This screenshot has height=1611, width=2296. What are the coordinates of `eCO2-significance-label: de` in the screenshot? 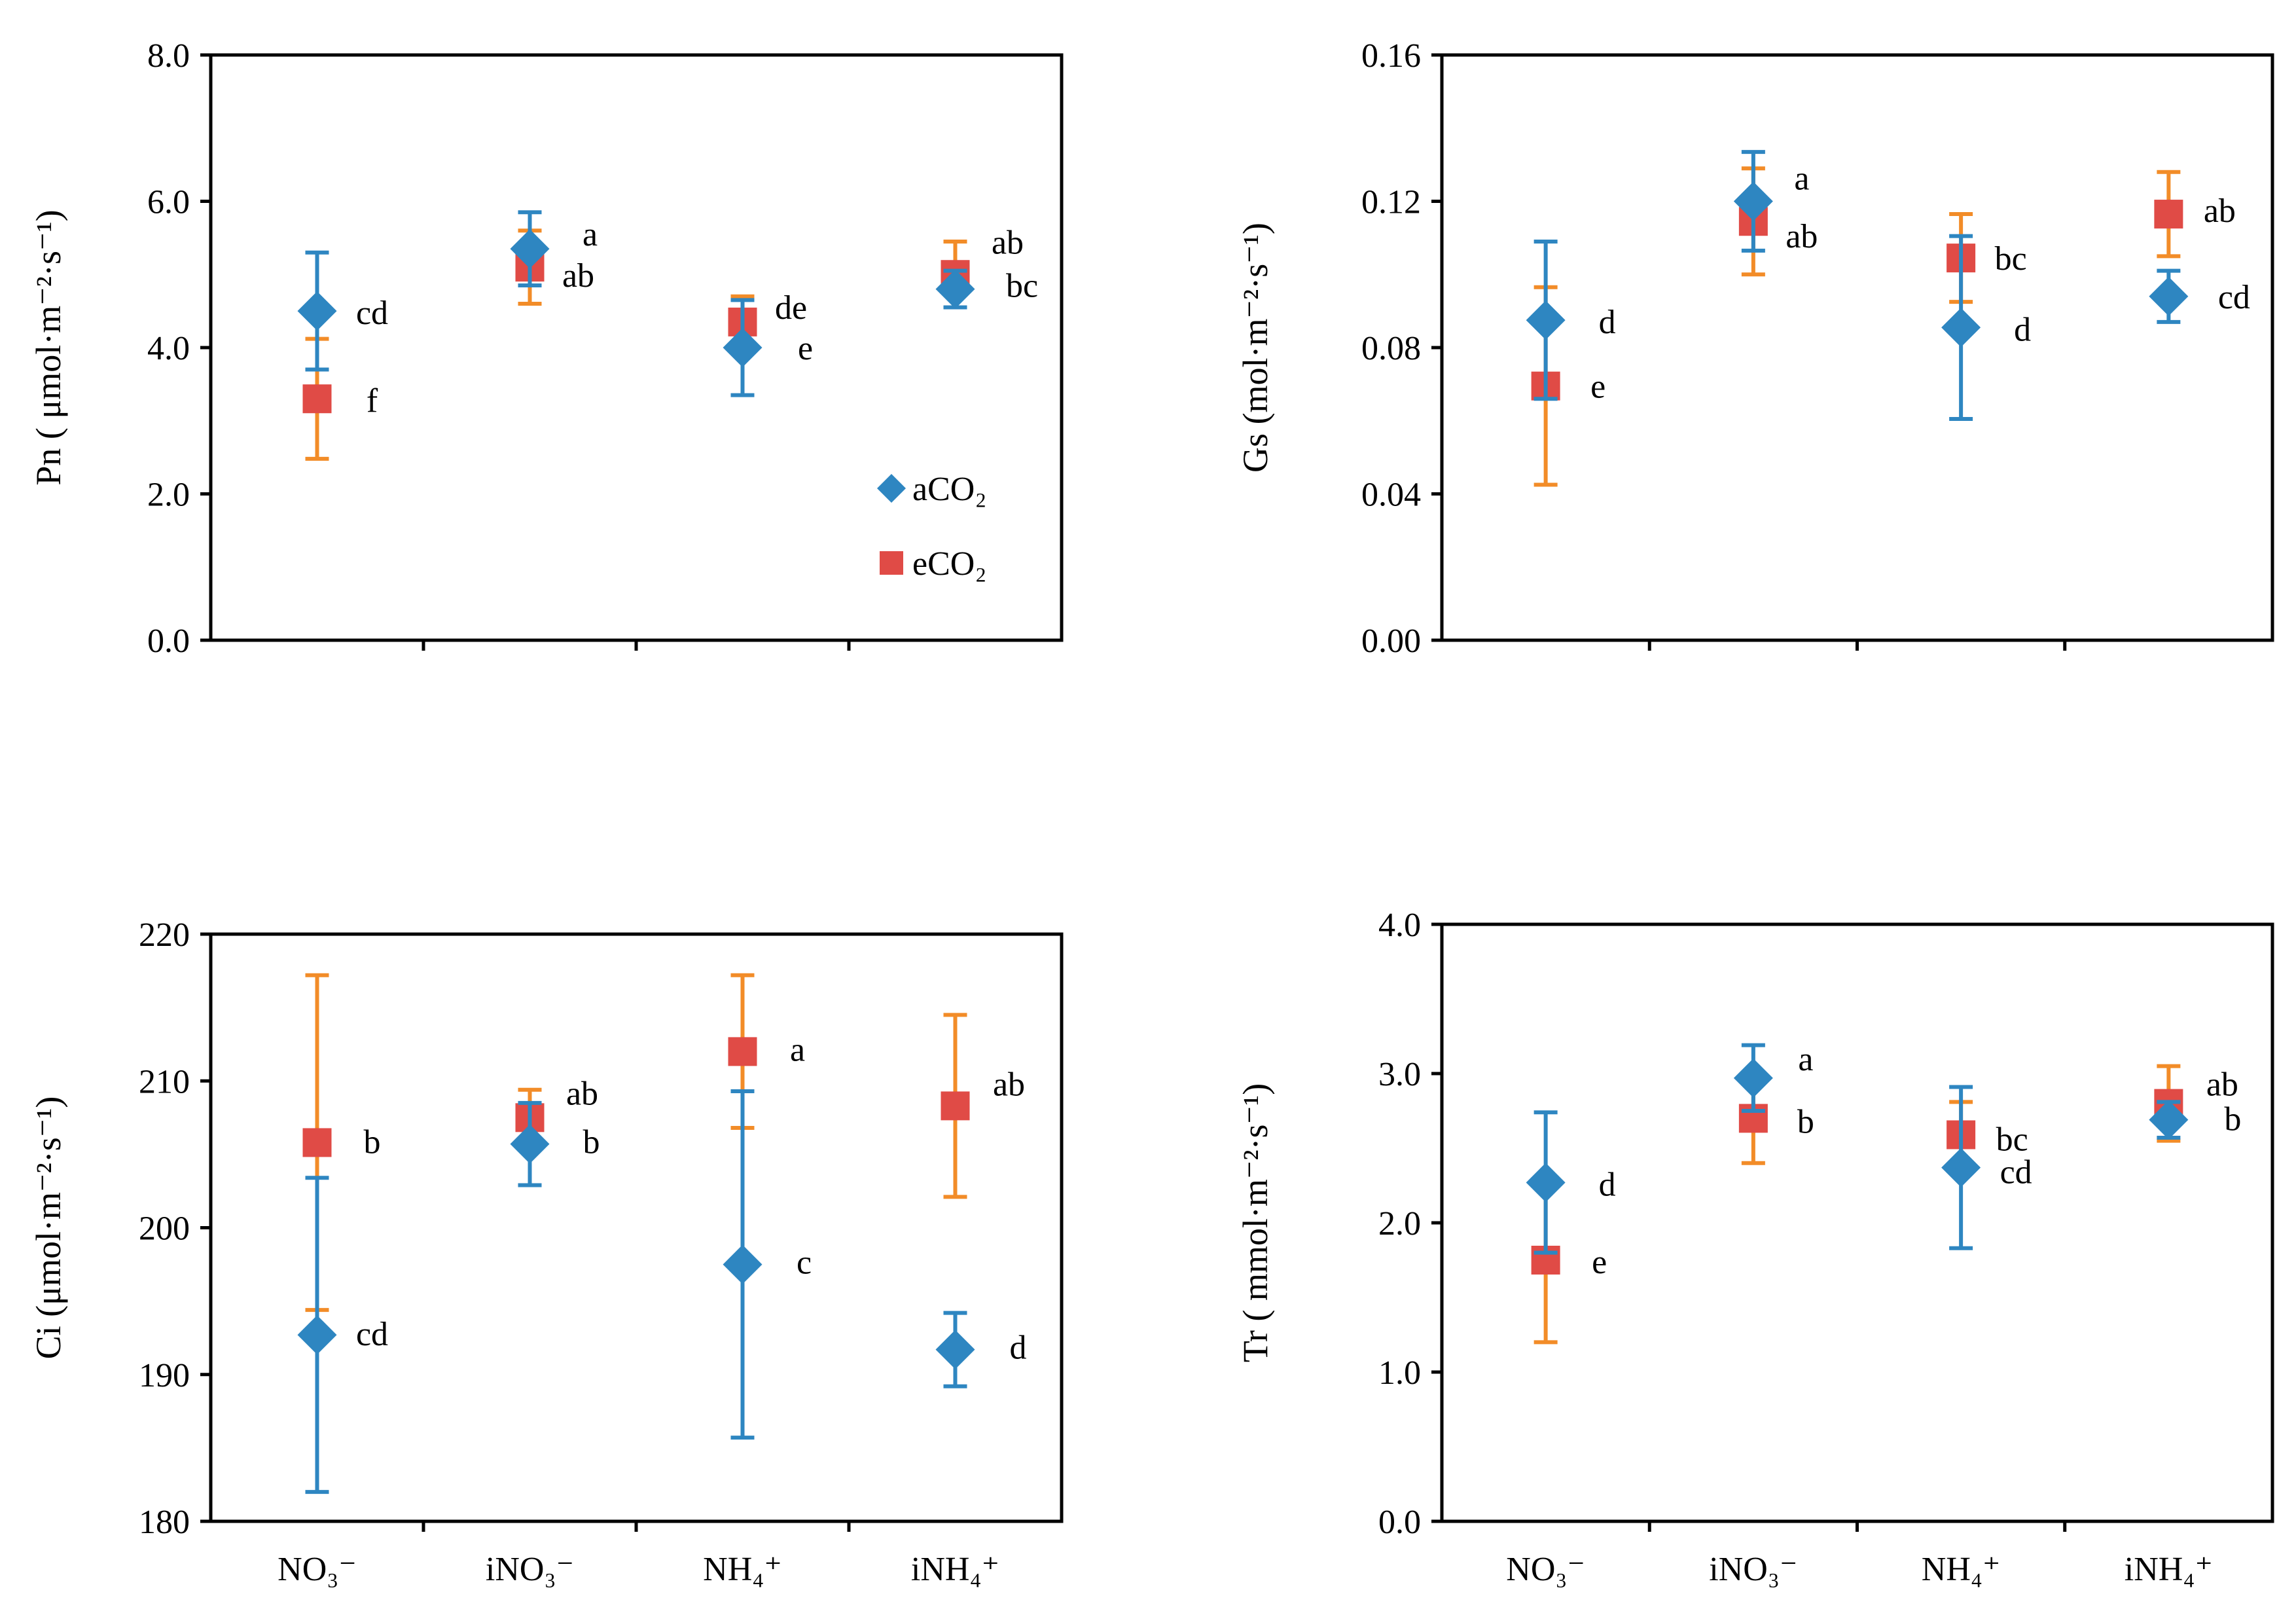 It's located at (791, 308).